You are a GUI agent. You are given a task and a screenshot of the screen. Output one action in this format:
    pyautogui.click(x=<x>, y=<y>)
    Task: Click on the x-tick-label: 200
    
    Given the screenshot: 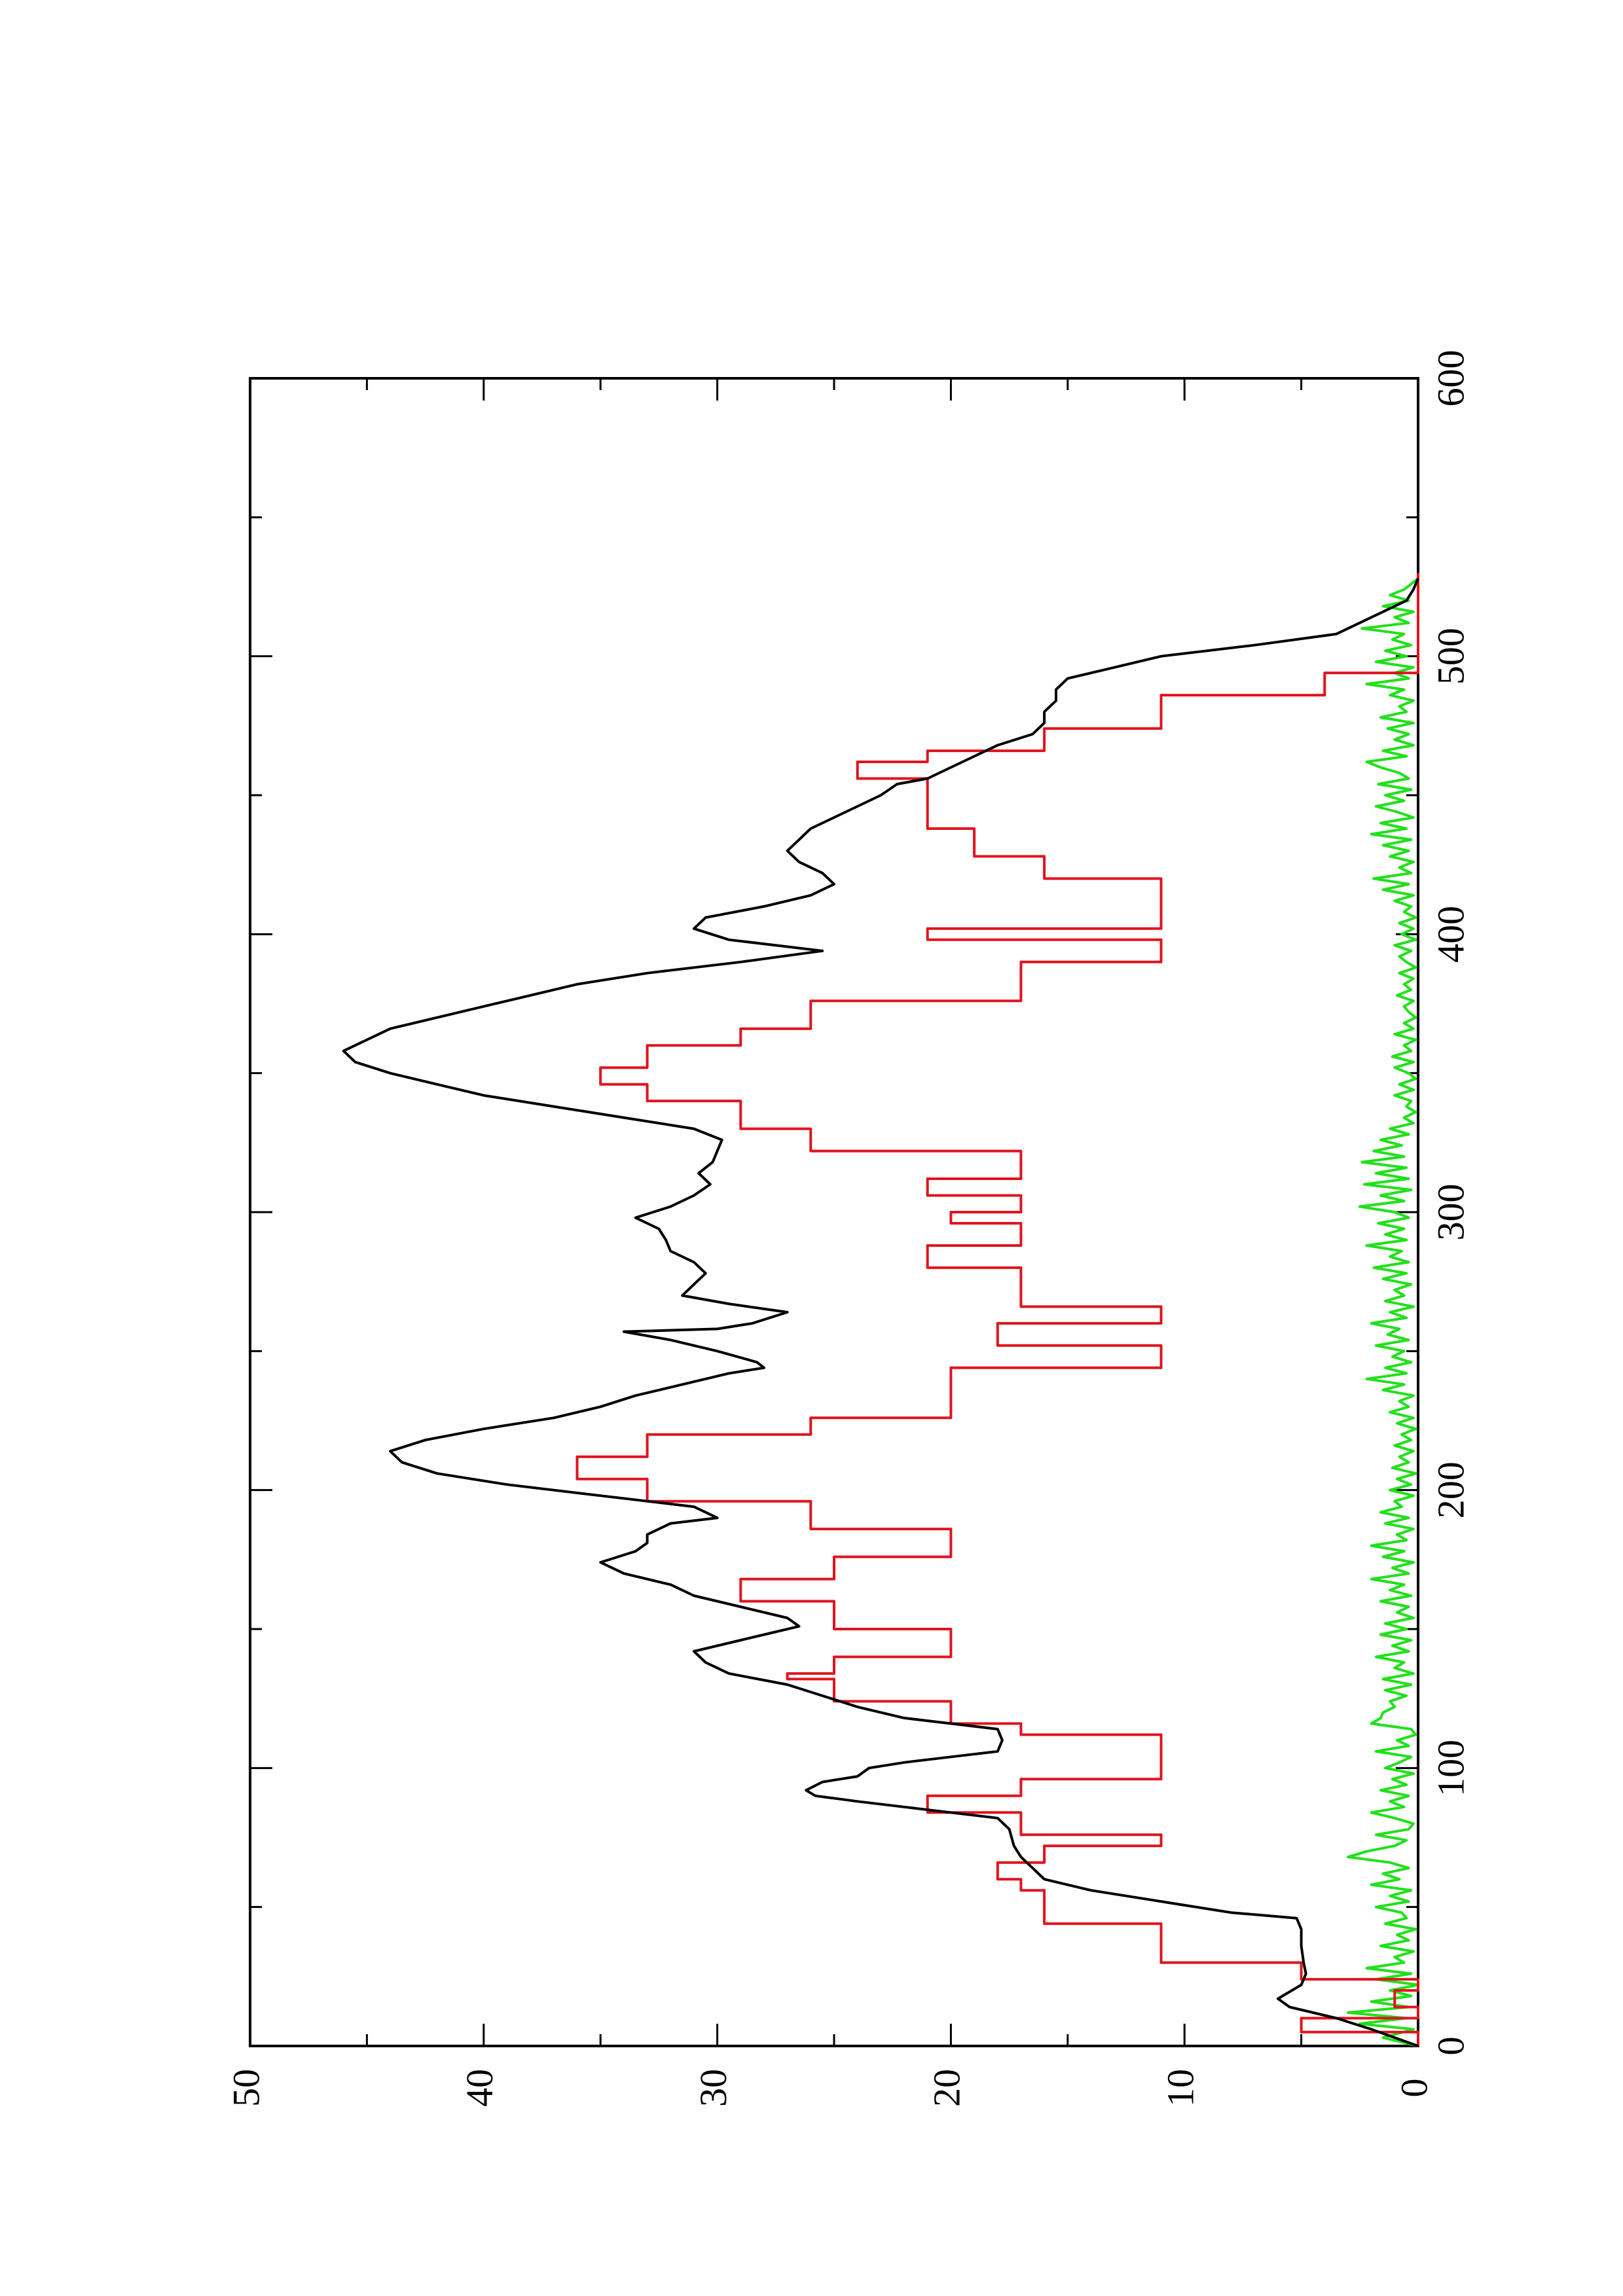 What is the action you would take?
    pyautogui.click(x=1450, y=1490)
    